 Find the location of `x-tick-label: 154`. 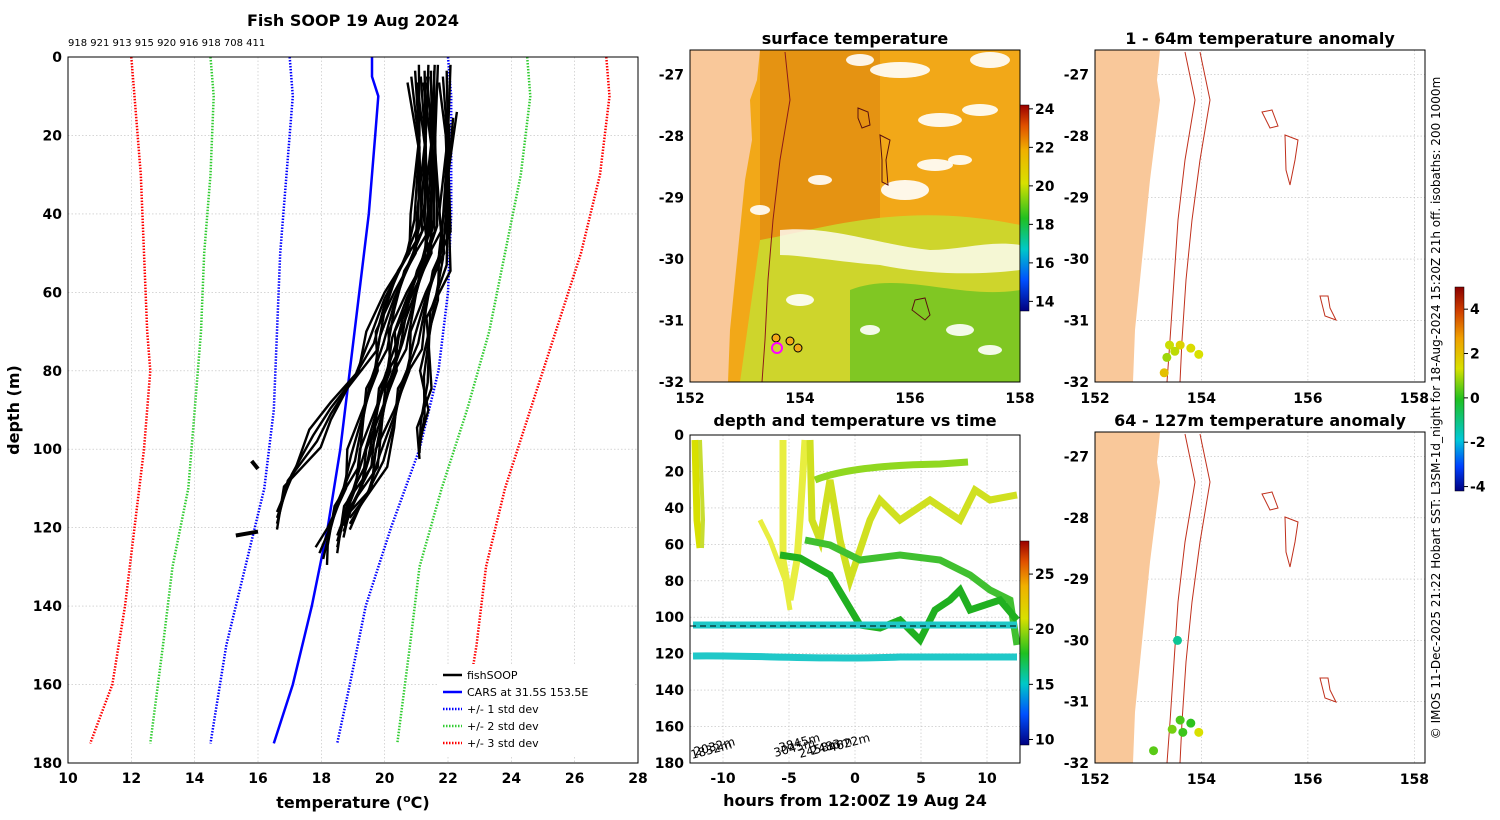

x-tick-label: 154 is located at coordinates (1201, 399).